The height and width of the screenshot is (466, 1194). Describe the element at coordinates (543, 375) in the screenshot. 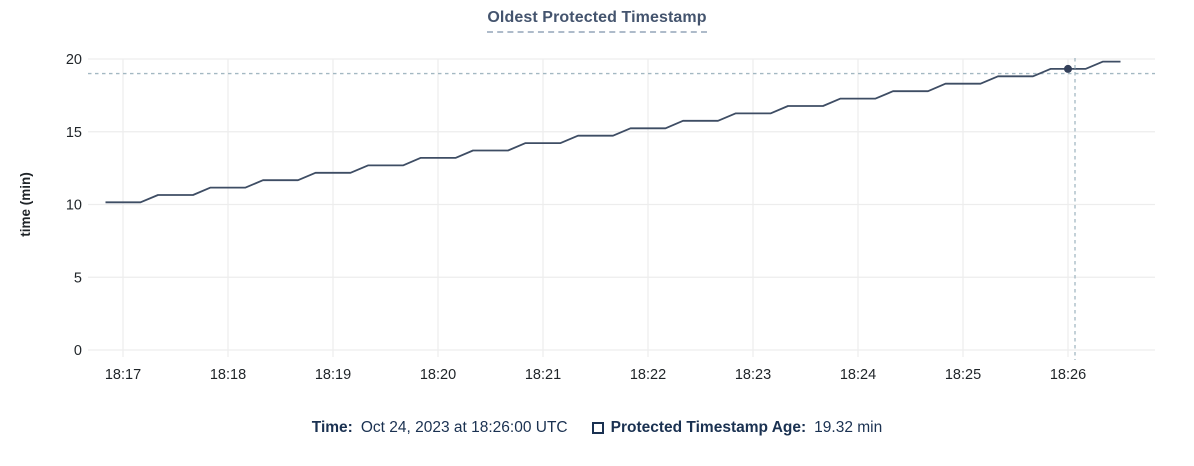

I see `x-tick-label: 18:21` at that location.